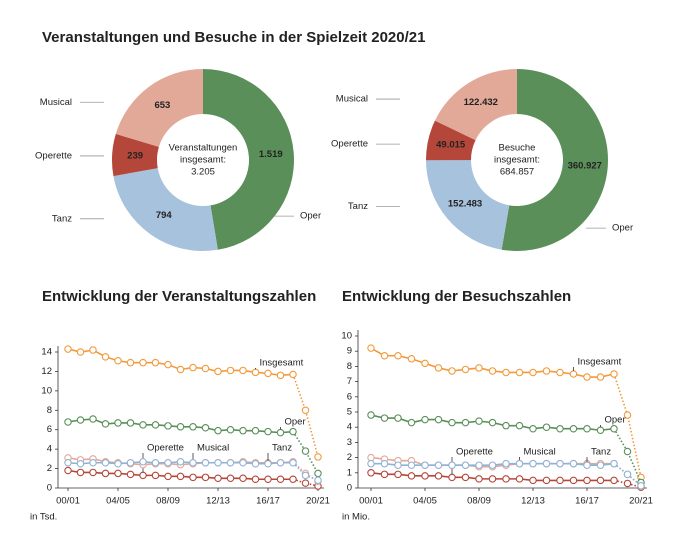 This screenshot has height=547, width=675. I want to click on donut-slice, so click(135, 155).